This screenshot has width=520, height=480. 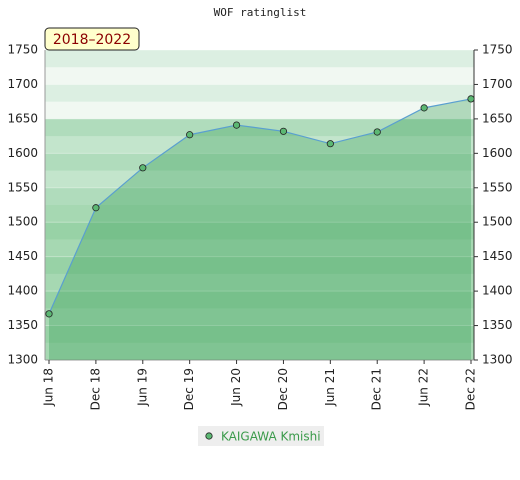 What do you see at coordinates (49, 387) in the screenshot?
I see `x-tick-label: Jun 18` at bounding box center [49, 387].